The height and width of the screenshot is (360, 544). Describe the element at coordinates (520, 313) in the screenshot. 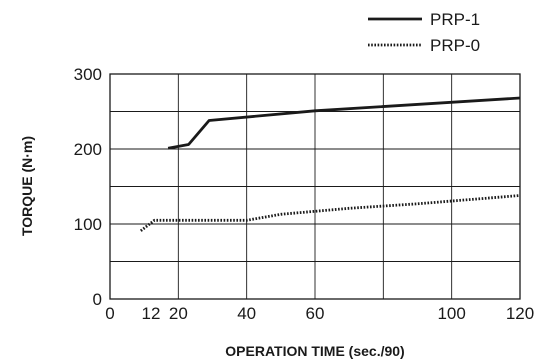

I see `x-tick-label: 120` at that location.